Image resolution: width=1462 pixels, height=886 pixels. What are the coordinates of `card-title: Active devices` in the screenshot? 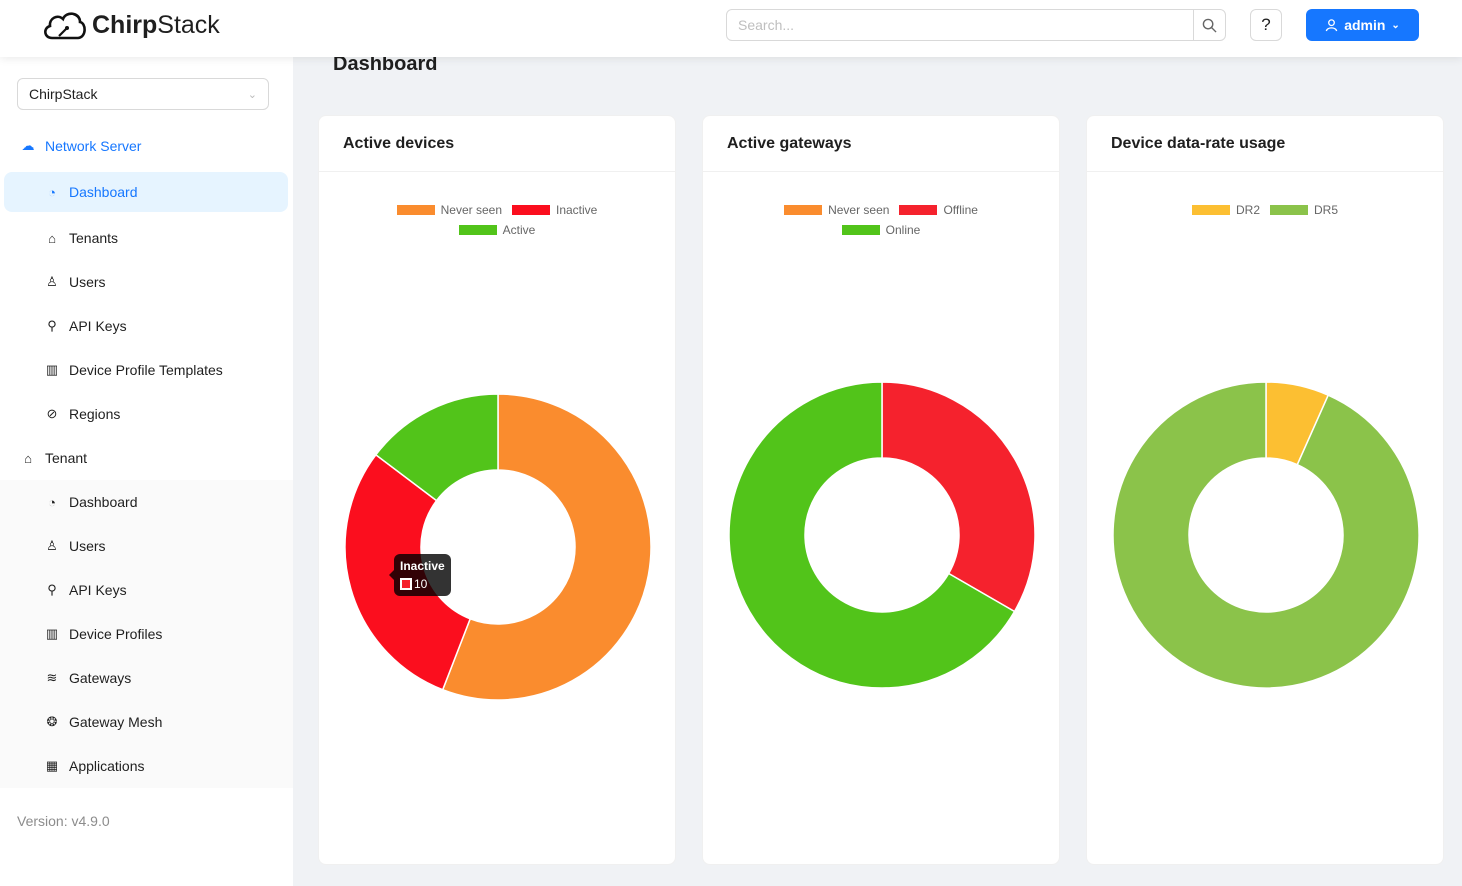 It's located at (497, 144).